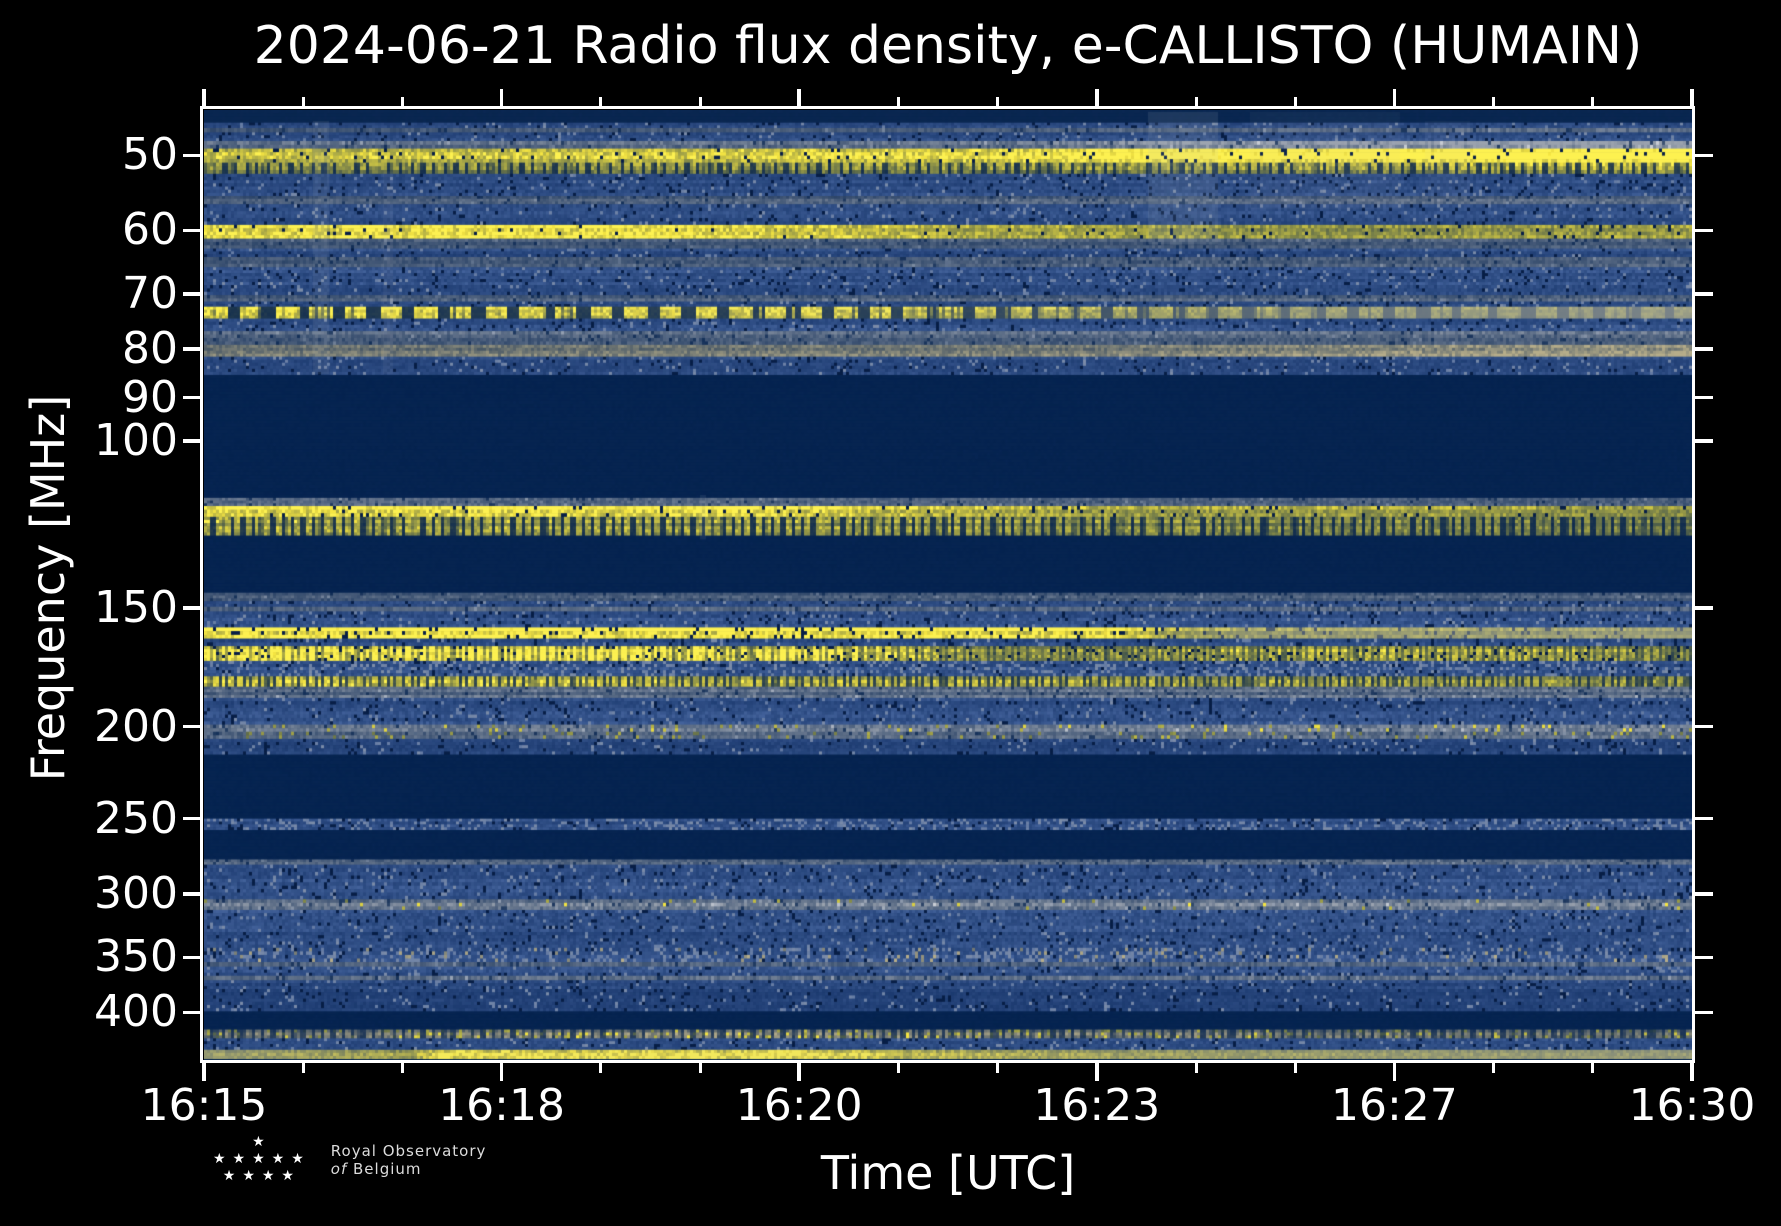 This screenshot has height=1226, width=1781. What do you see at coordinates (136, 726) in the screenshot?
I see `y-tick-label: 200` at bounding box center [136, 726].